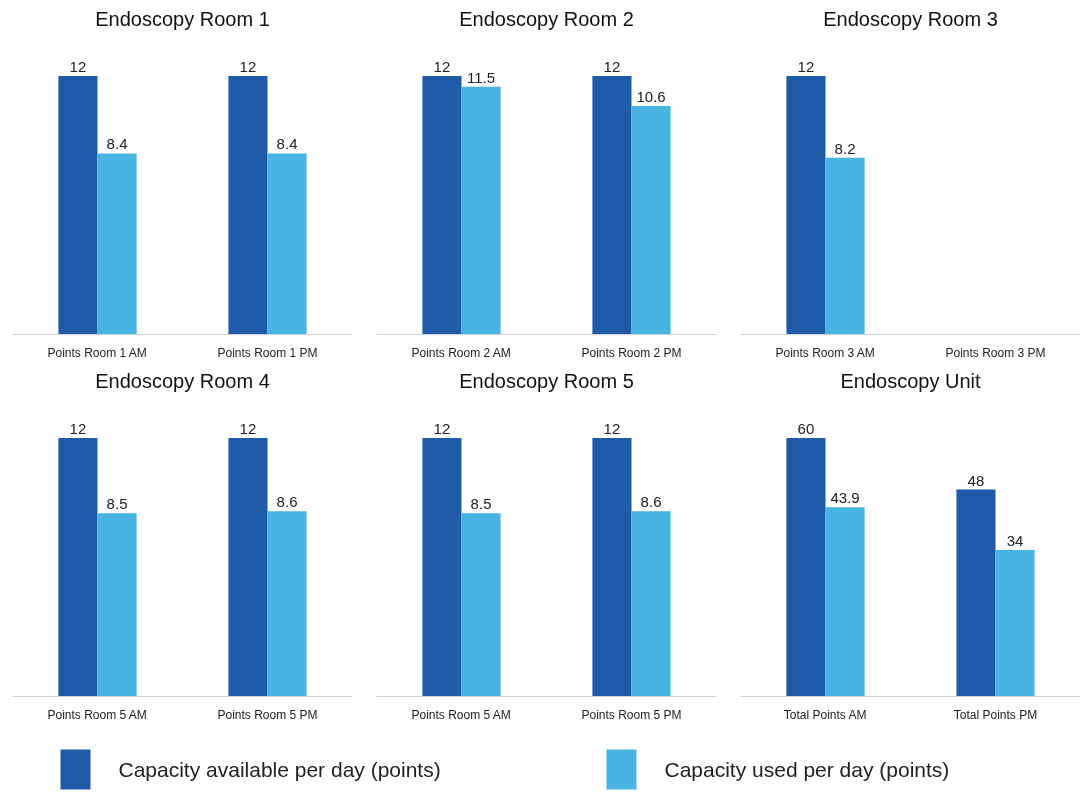  Describe the element at coordinates (1015, 540) in the screenshot. I see `data-label: 34` at that location.